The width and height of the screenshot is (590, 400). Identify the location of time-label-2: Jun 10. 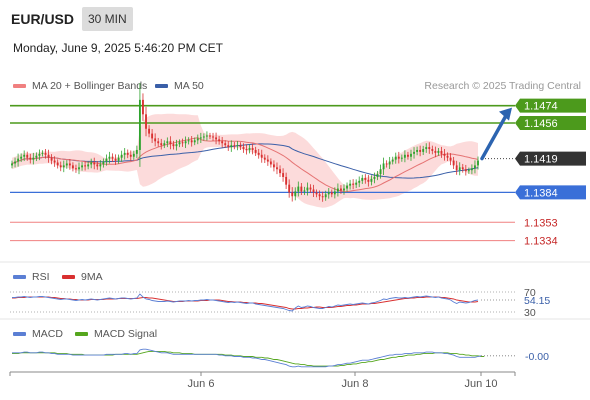
(480, 384).